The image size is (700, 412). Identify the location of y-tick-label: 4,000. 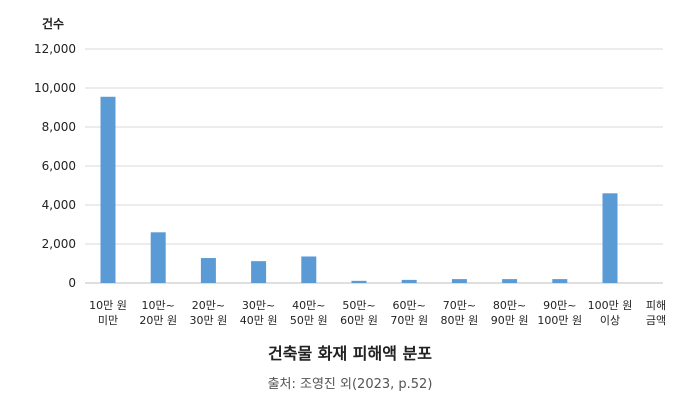
(59, 205).